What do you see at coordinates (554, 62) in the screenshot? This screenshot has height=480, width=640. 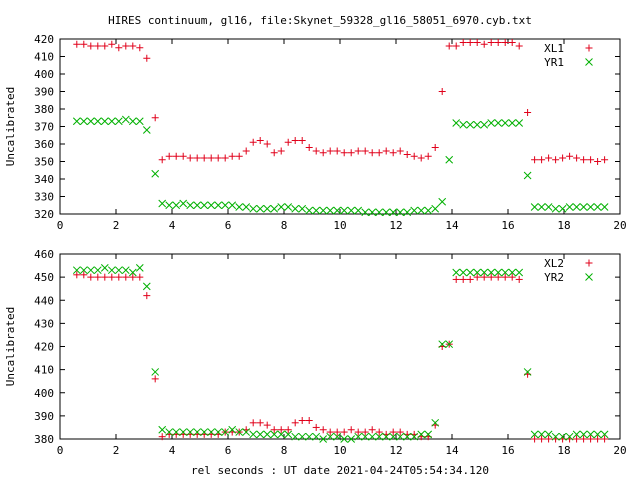 I see `legend-label: YR1` at bounding box center [554, 62].